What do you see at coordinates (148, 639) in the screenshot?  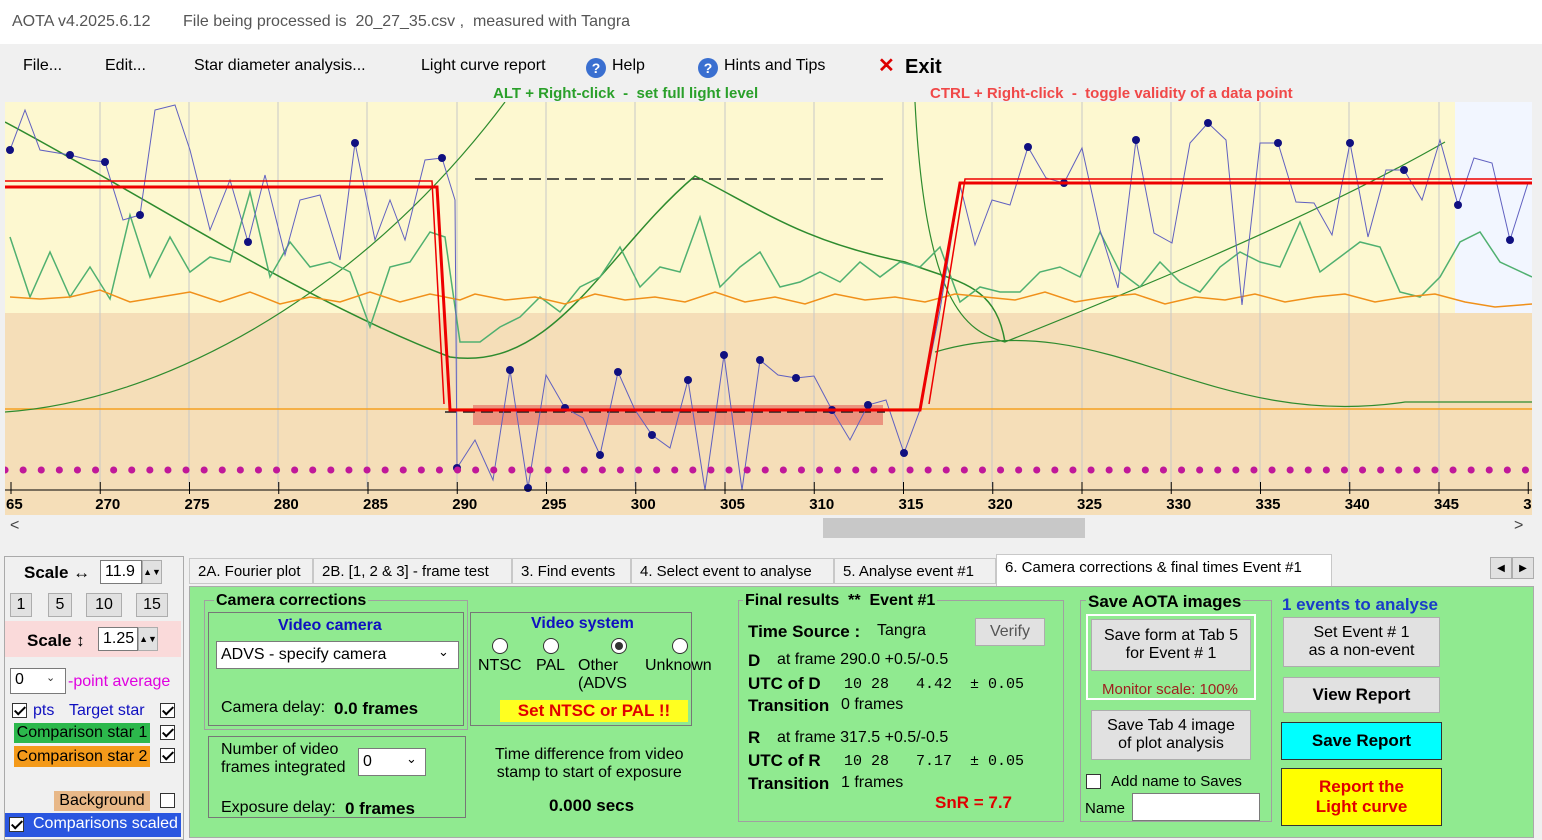 I see `scale-v-spinner: ▲▼` at bounding box center [148, 639].